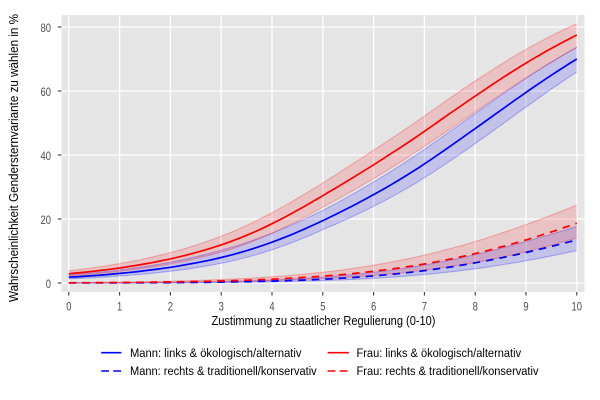  Describe the element at coordinates (170, 306) in the screenshot. I see `svg-text: 2` at that location.